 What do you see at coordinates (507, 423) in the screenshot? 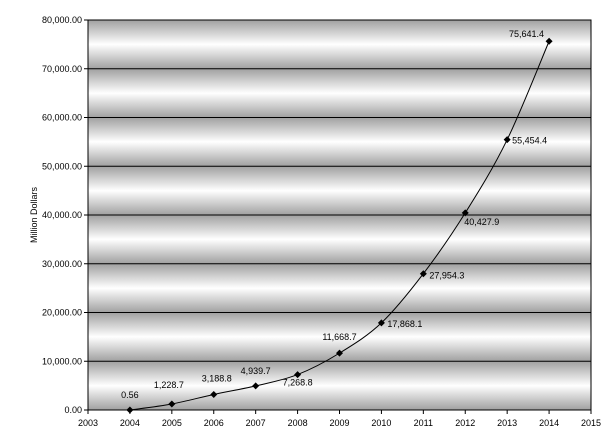
I see `x-tick-label: 2013` at bounding box center [507, 423].